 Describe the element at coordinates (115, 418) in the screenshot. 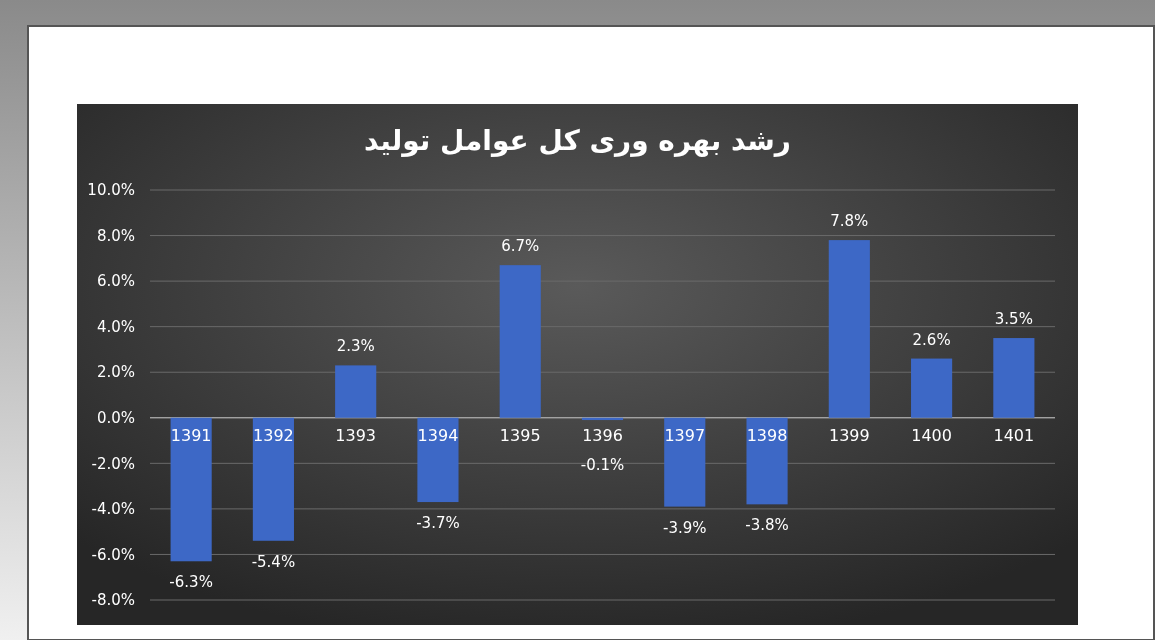

I see `y-tick-label: 0.0%` at that location.